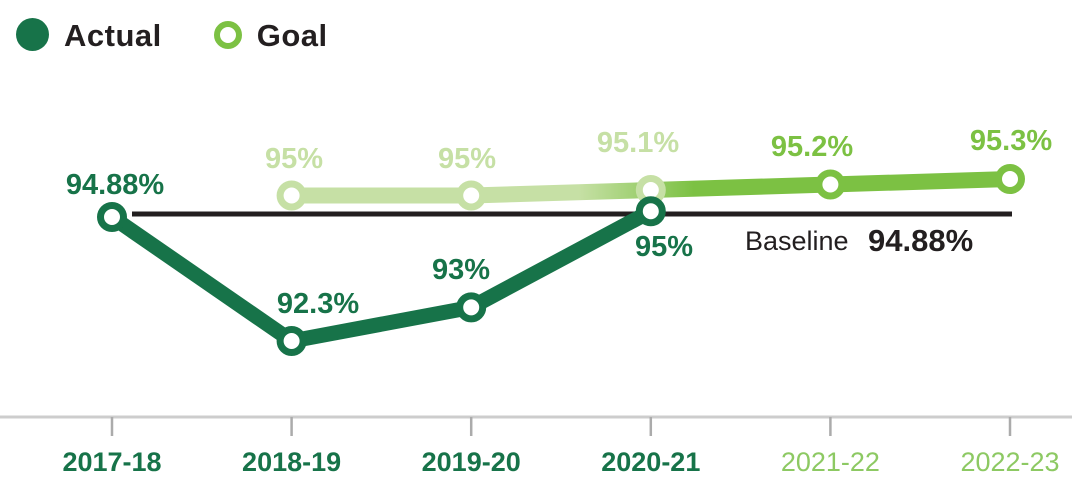  What do you see at coordinates (172, 34) in the screenshot?
I see `legend: Actual Goal` at bounding box center [172, 34].